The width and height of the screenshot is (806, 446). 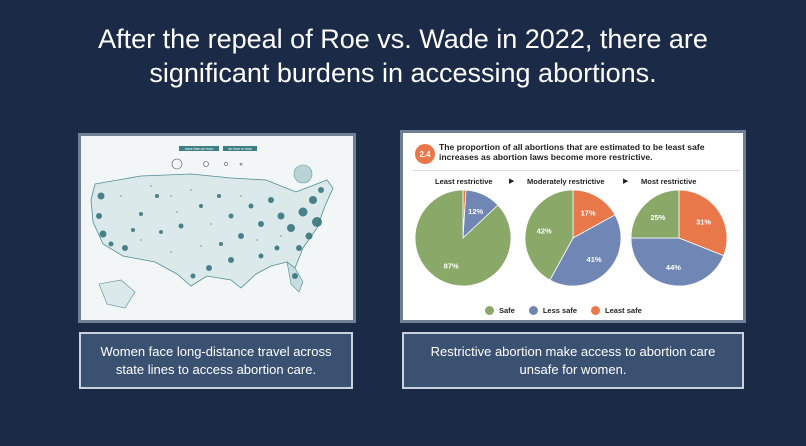 I want to click on map-density-clusters, so click(x=210, y=233).